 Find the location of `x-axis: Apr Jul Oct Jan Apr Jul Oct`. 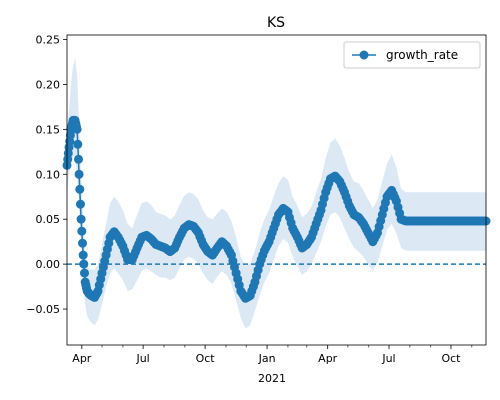

x-axis: Apr Jul Oct Jan Apr Jul Oct is located at coordinates (272, 355).